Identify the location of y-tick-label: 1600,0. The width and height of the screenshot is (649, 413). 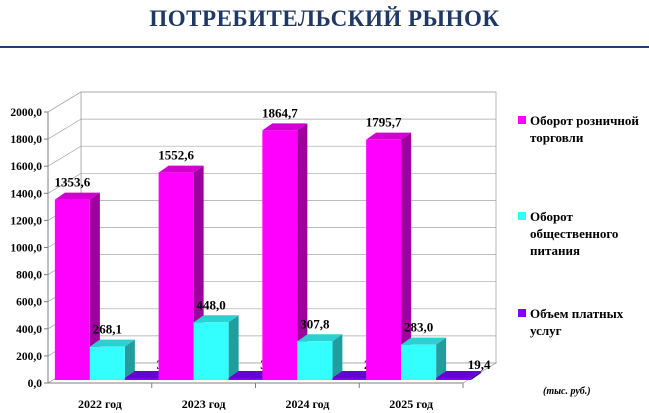
(26, 167).